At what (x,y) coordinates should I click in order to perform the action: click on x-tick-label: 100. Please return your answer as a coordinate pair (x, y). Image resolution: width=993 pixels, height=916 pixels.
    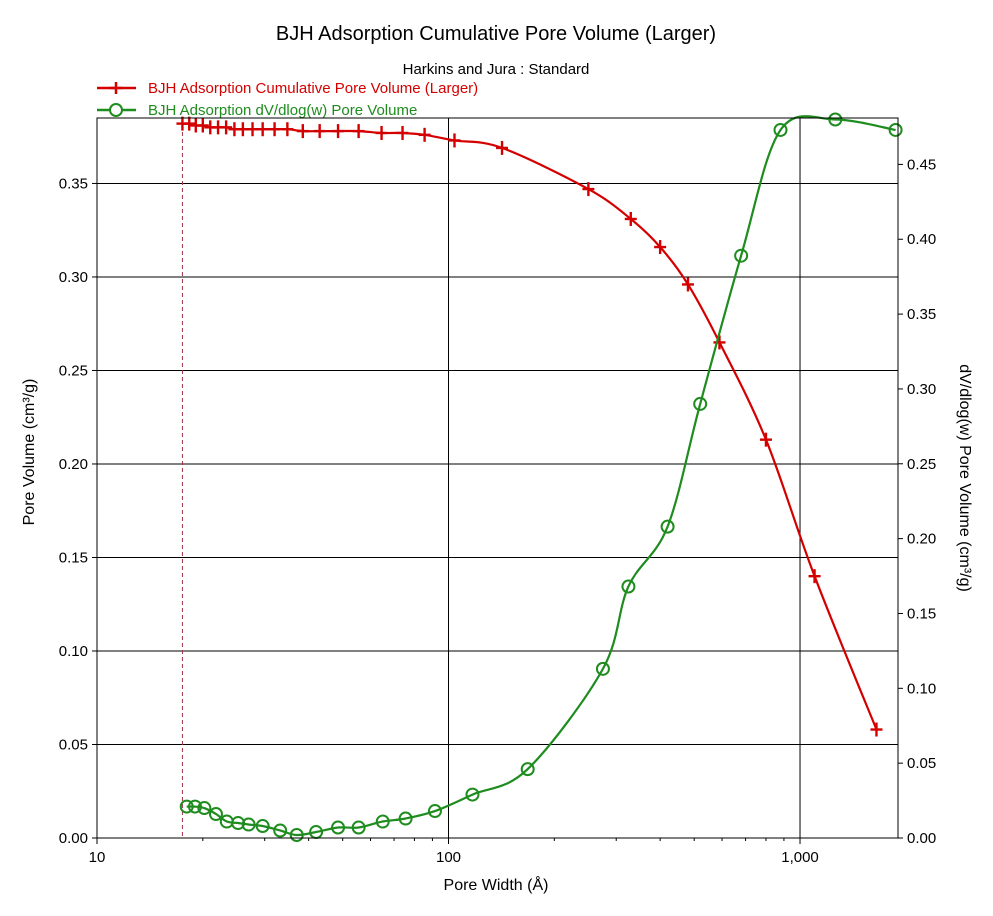
    Looking at the image, I should click on (448, 857).